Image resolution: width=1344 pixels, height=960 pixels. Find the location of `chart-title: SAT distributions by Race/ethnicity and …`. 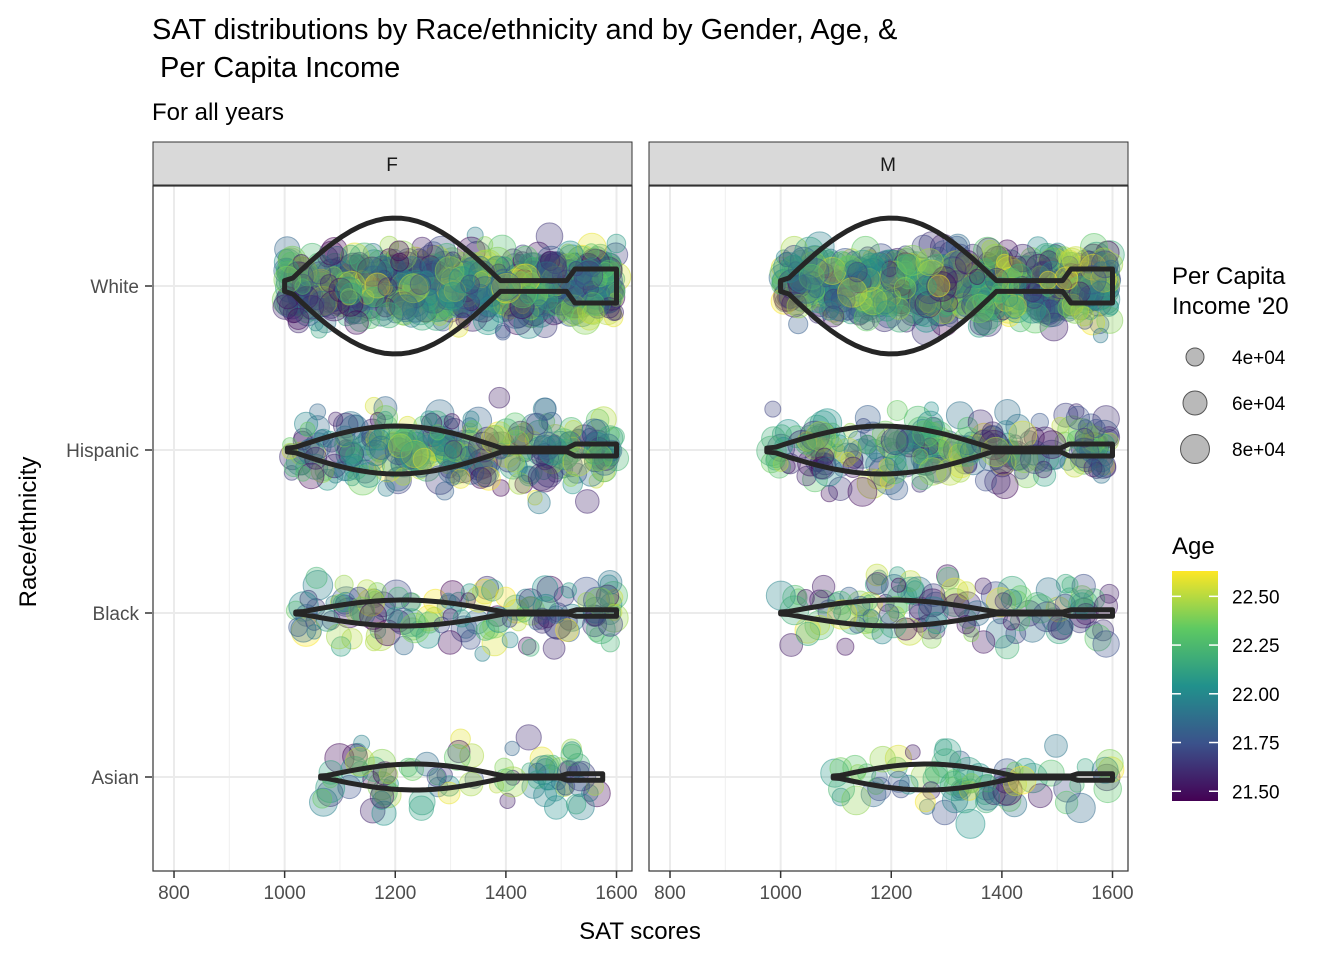

chart-title: SAT distributions by Race/ethnicity and … is located at coordinates (524, 30).